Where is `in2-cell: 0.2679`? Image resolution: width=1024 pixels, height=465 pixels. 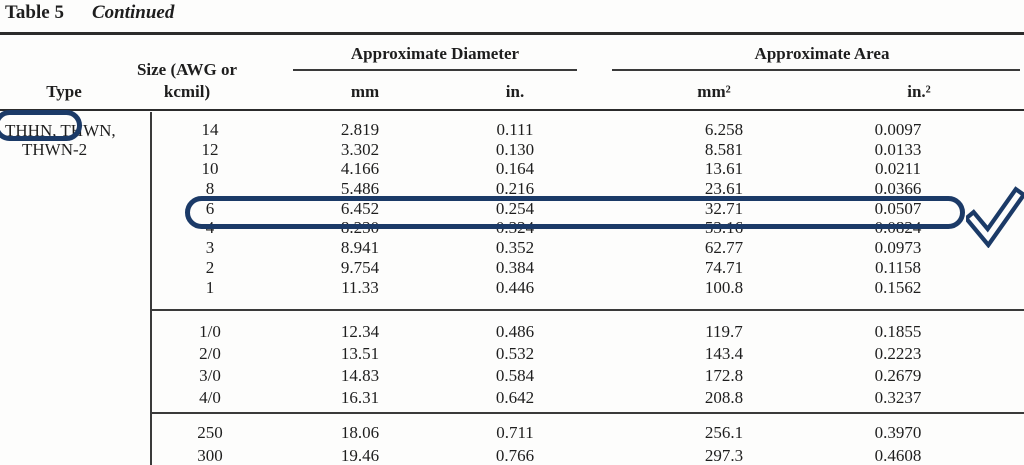
in2-cell: 0.2679 is located at coordinates (898, 375).